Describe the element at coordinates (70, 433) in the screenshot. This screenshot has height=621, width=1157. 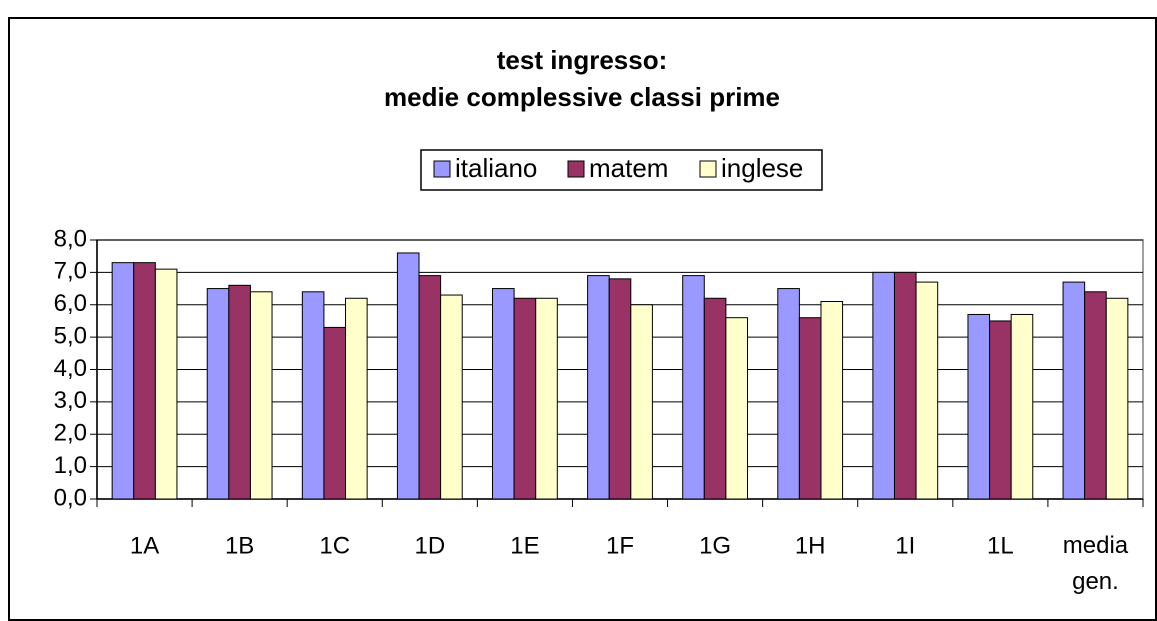
I see `y-tick-label: 2,0` at that location.